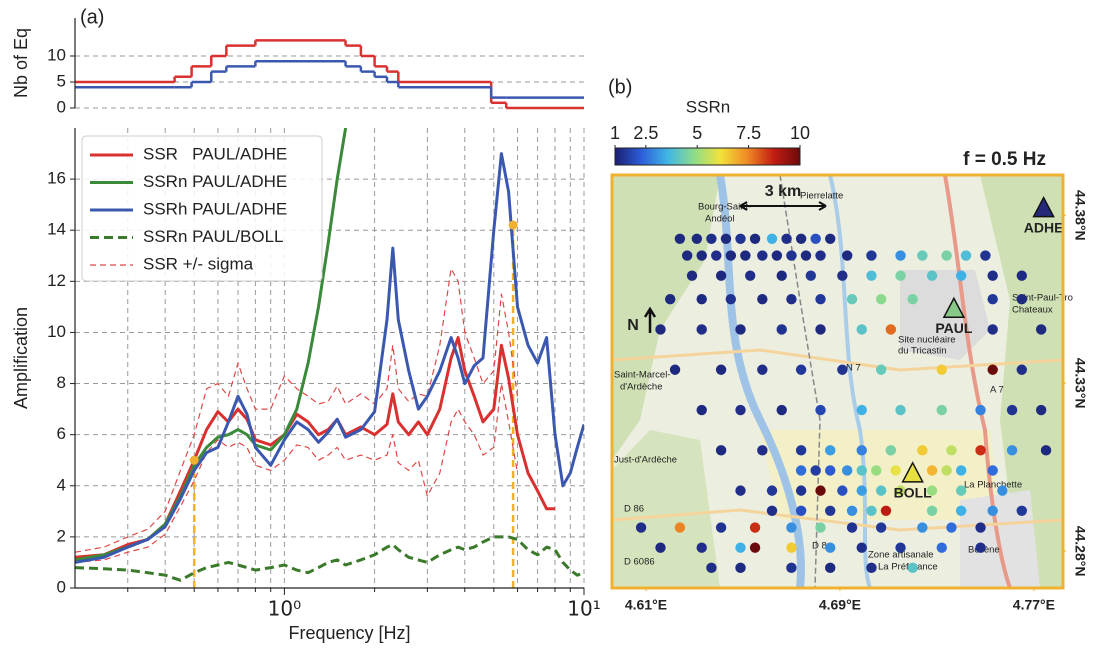 The height and width of the screenshot is (648, 1094). I want to click on place-label: Pierrelatte, so click(821, 196).